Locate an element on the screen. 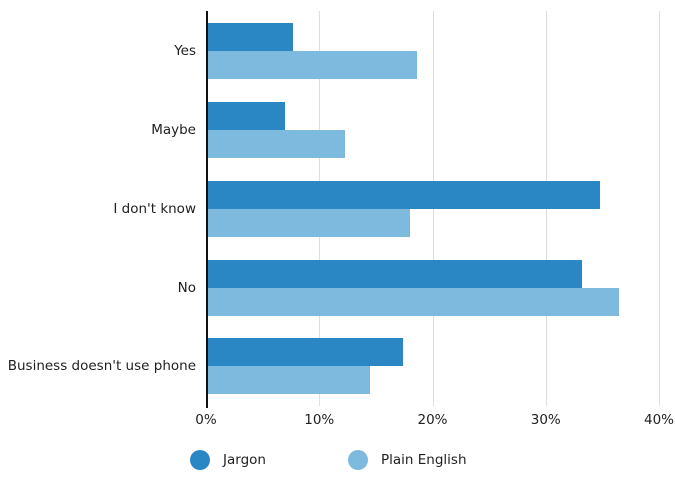 Image resolution: width=675 pixels, height=490 pixels. y-axis-line is located at coordinates (207, 209).